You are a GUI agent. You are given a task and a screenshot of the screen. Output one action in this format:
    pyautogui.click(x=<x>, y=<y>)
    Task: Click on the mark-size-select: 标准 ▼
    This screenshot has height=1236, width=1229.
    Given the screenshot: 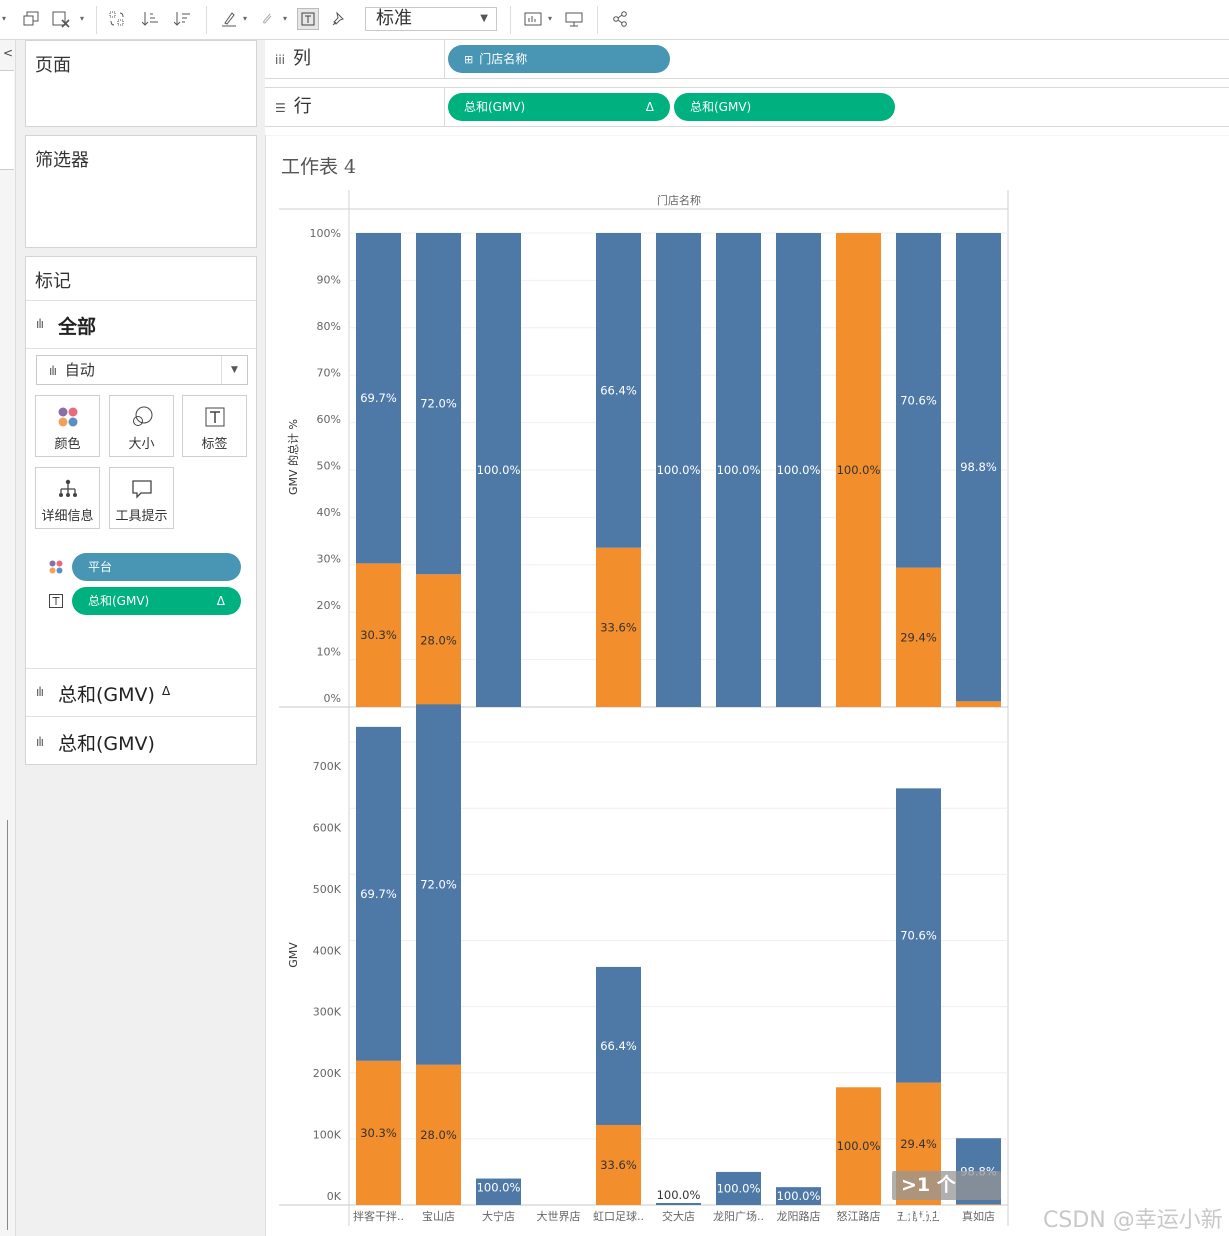 What is the action you would take?
    pyautogui.click(x=431, y=19)
    